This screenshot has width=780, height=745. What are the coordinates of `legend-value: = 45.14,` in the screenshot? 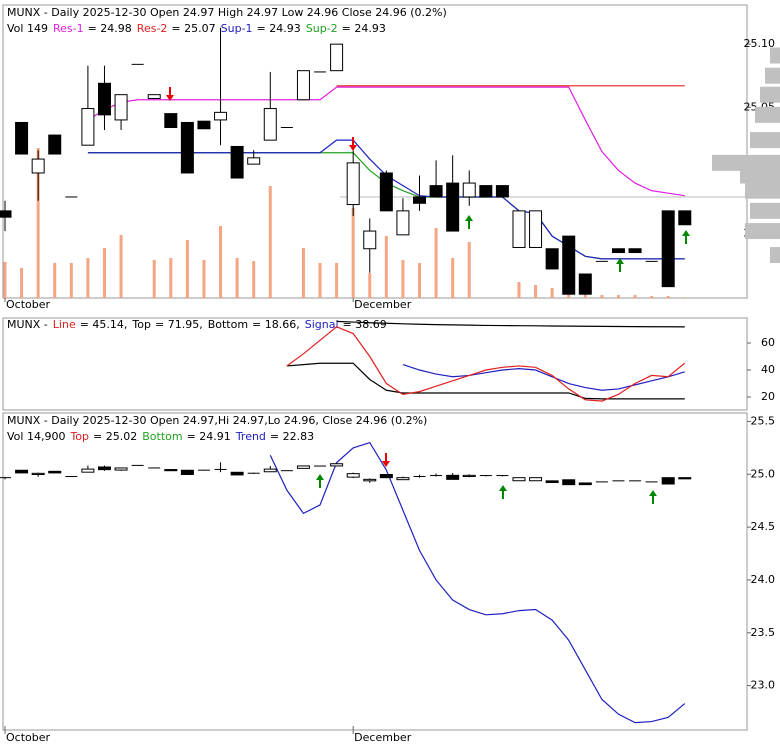 It's located at (104, 324).